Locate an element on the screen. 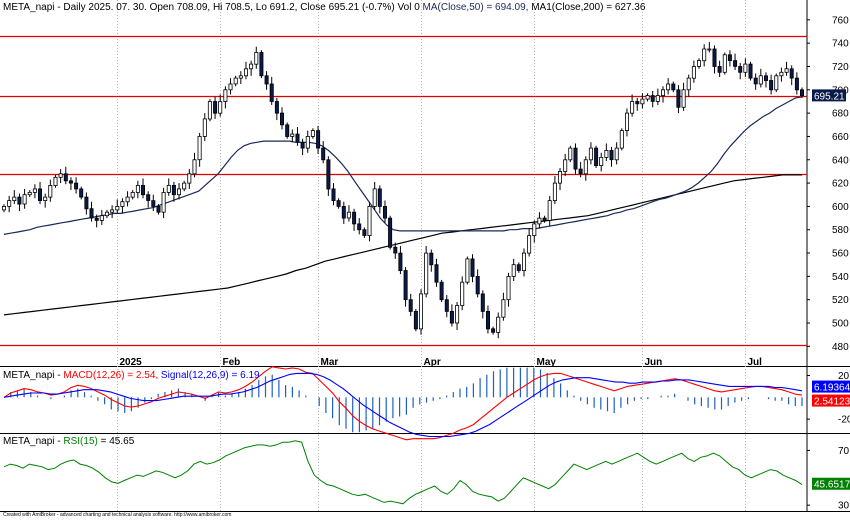  last-price-label: 695.21 is located at coordinates (829, 96).